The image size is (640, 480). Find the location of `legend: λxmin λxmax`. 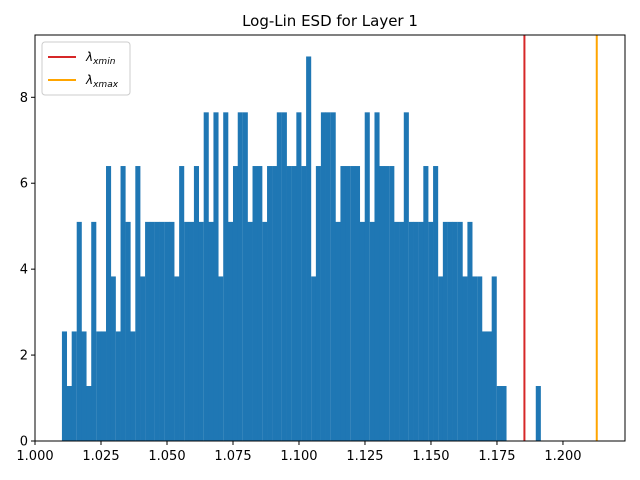

legend: λxmin λxmax is located at coordinates (86, 68).